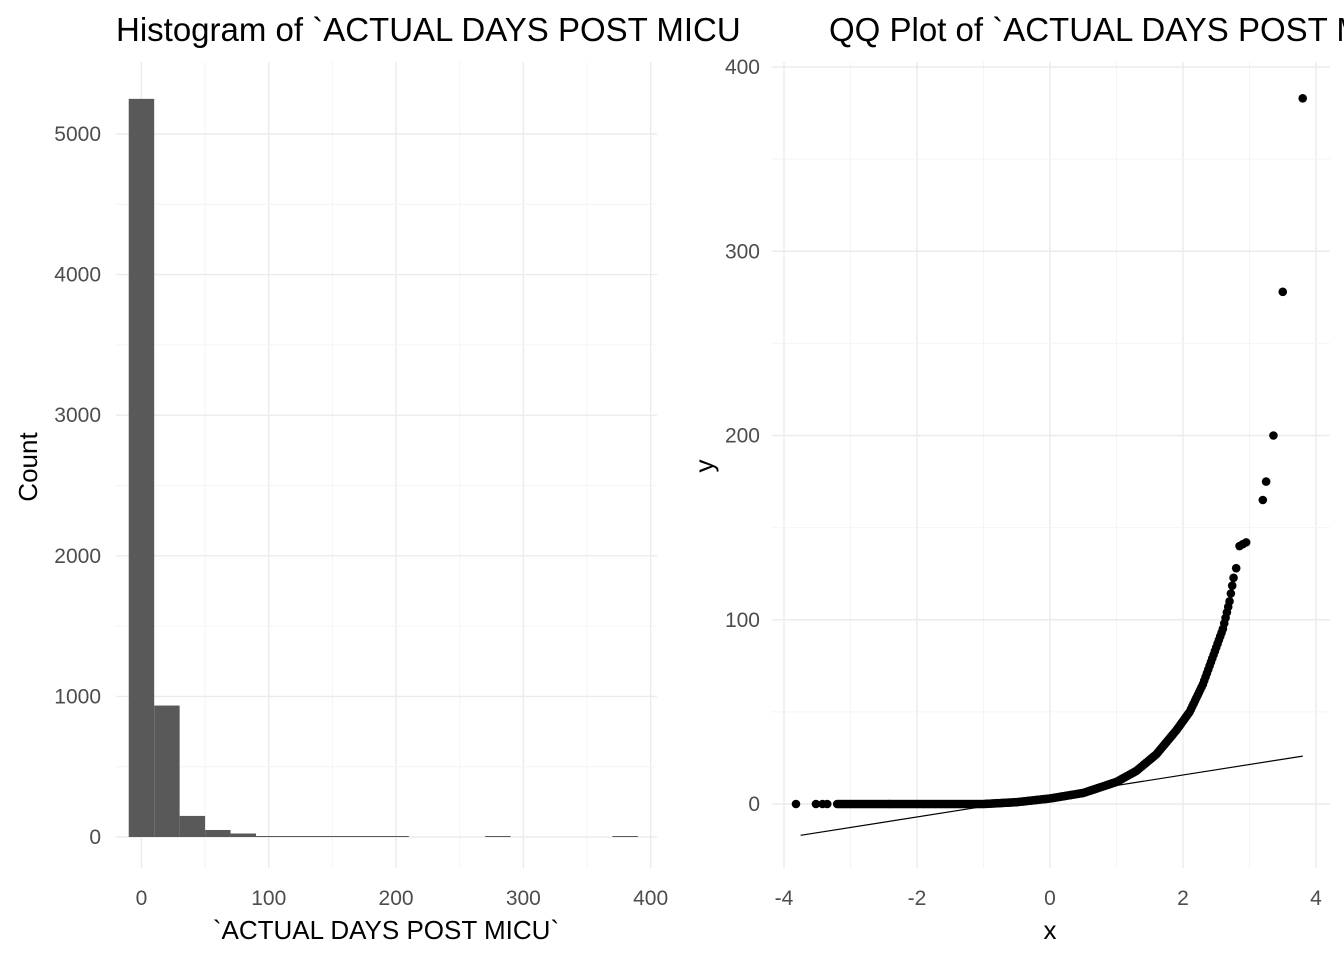  What do you see at coordinates (77, 134) in the screenshot?
I see `histogram-y-tick-label: 5000` at bounding box center [77, 134].